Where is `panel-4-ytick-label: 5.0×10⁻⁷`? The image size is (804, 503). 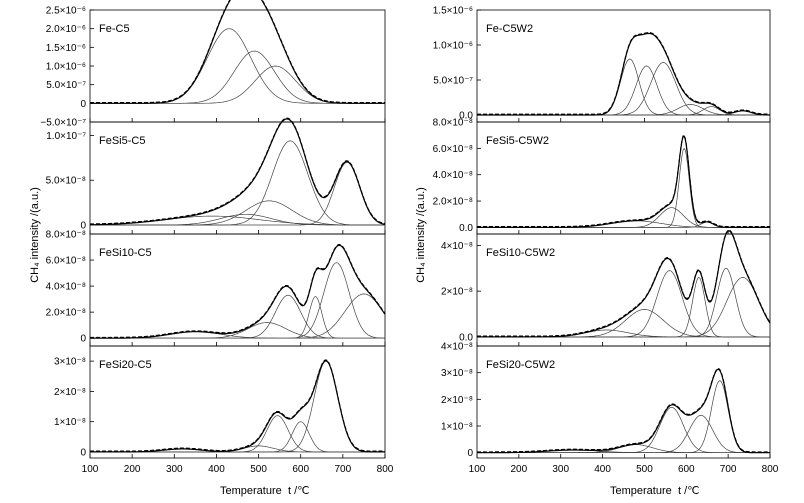 panel-4-ytick-label: 5.0×10⁻⁷ is located at coordinates (453, 81).